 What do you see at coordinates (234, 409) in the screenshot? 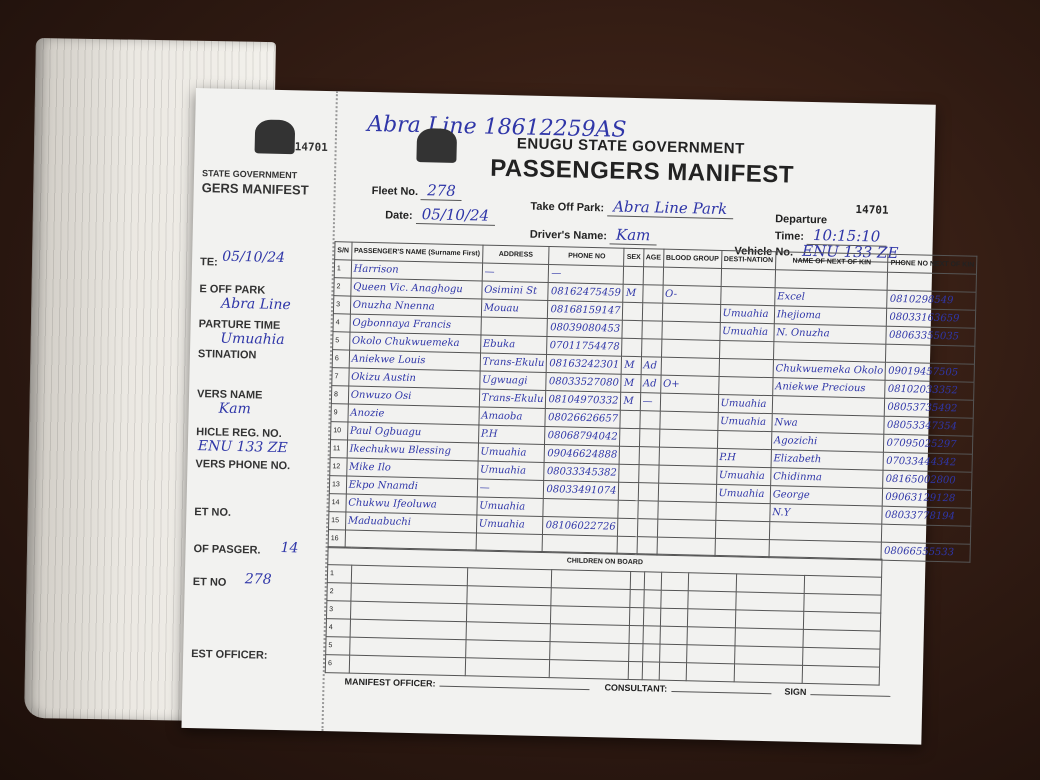
I see `stub-driver: Kam` at bounding box center [234, 409].